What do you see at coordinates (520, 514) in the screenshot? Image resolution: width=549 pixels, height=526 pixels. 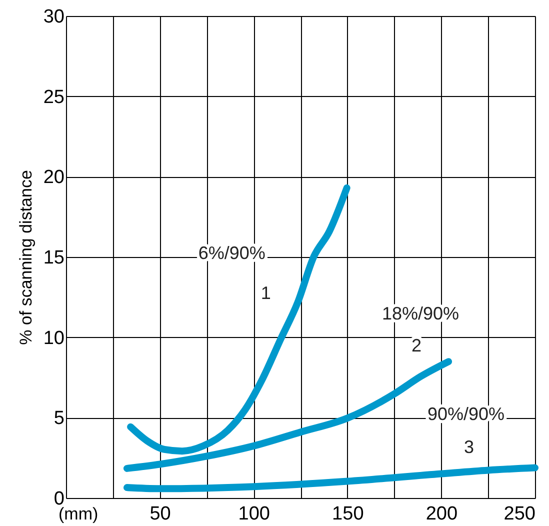 I see `x-tick-label: 250` at bounding box center [520, 514].